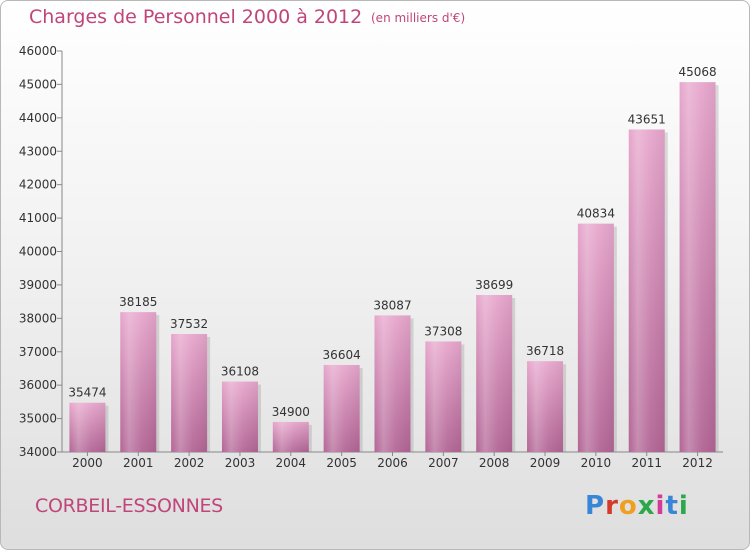 The height and width of the screenshot is (550, 750). Describe the element at coordinates (596, 214) in the screenshot. I see `data-label: 40834` at that location.